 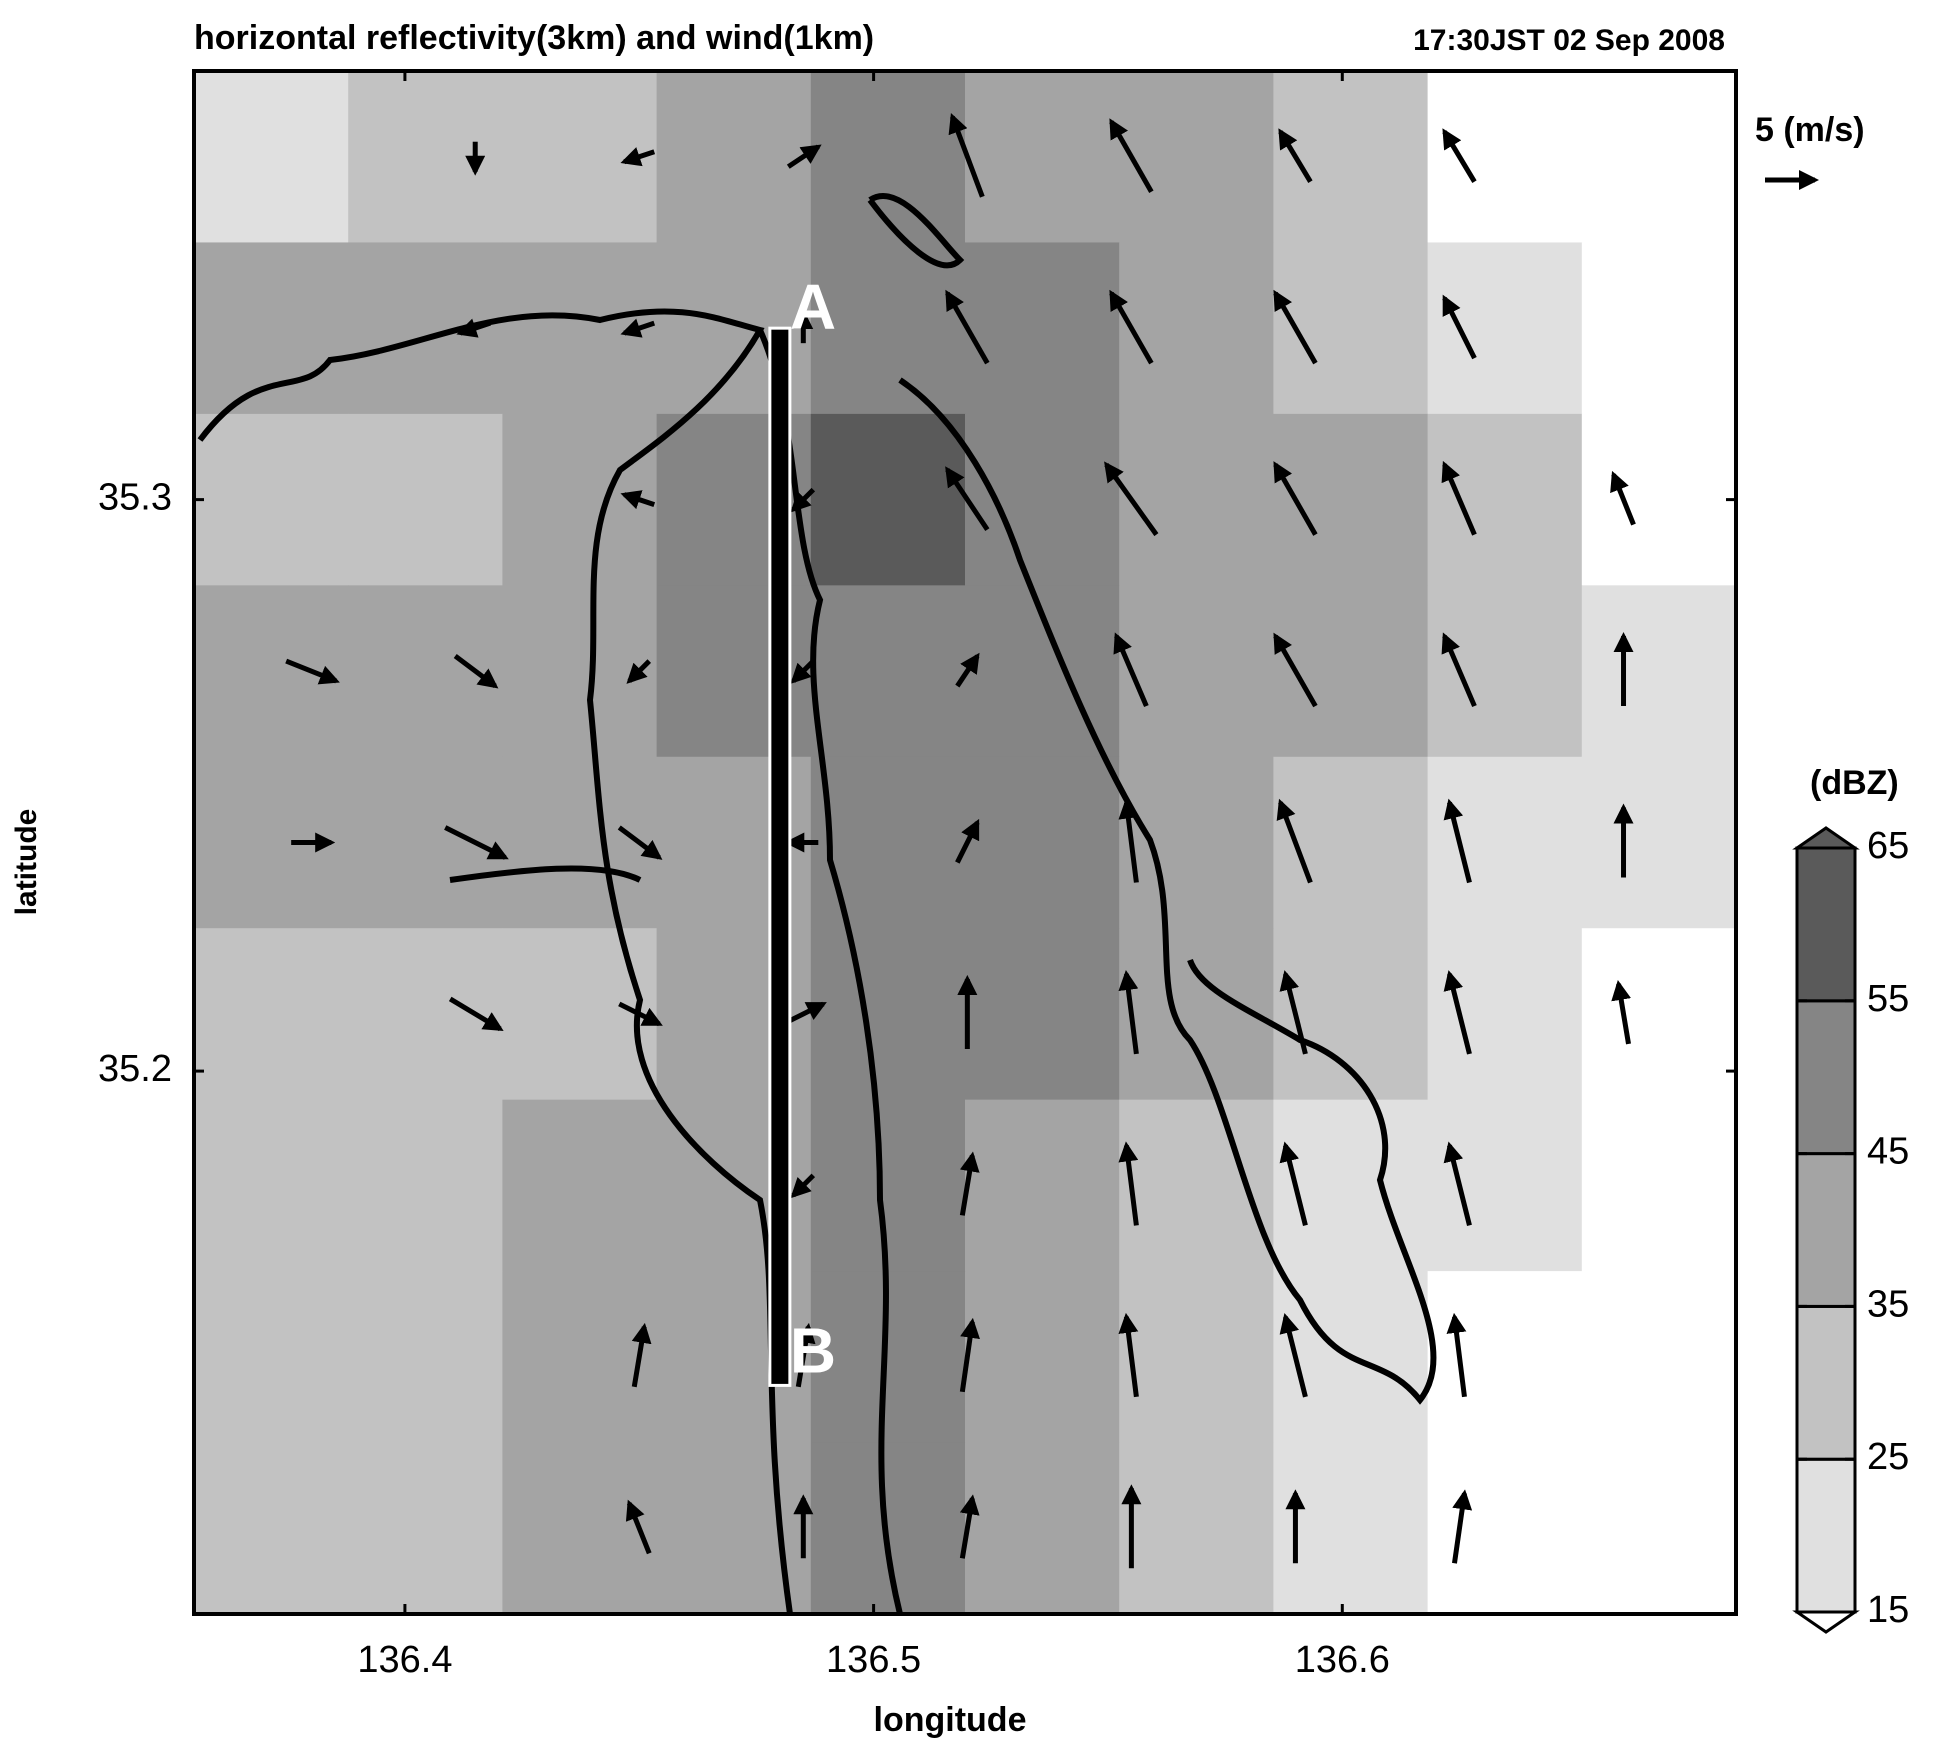 What do you see at coordinates (1888, 846) in the screenshot?
I see `colorbar-tick-label: 65` at bounding box center [1888, 846].